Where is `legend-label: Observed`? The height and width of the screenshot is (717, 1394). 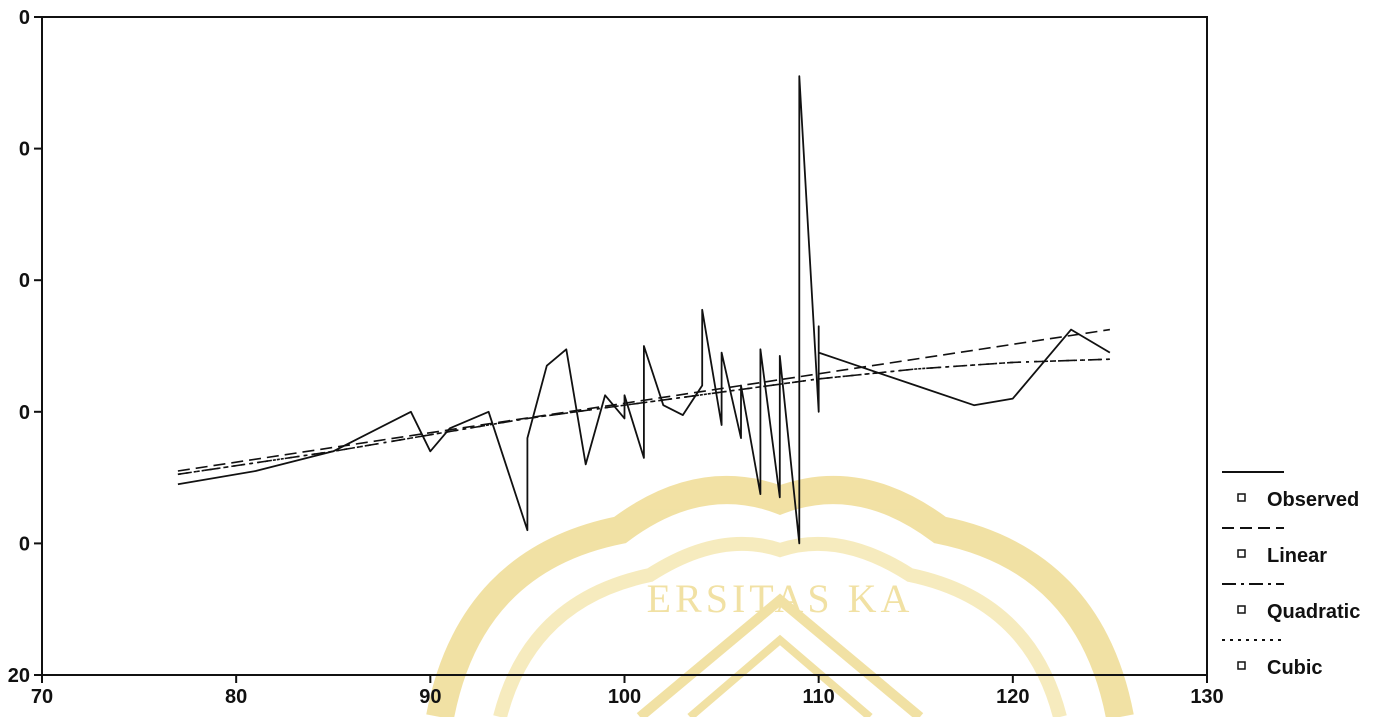 legend-label: Observed is located at coordinates (1313, 500).